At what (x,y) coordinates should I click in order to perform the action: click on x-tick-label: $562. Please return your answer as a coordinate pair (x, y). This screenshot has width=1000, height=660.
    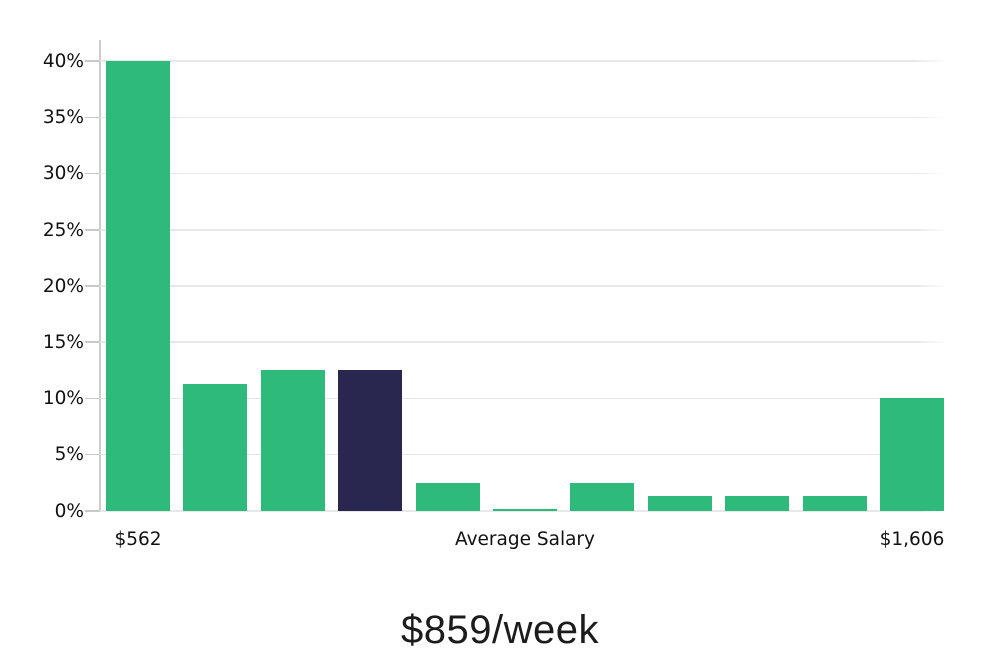
    Looking at the image, I should click on (138, 539).